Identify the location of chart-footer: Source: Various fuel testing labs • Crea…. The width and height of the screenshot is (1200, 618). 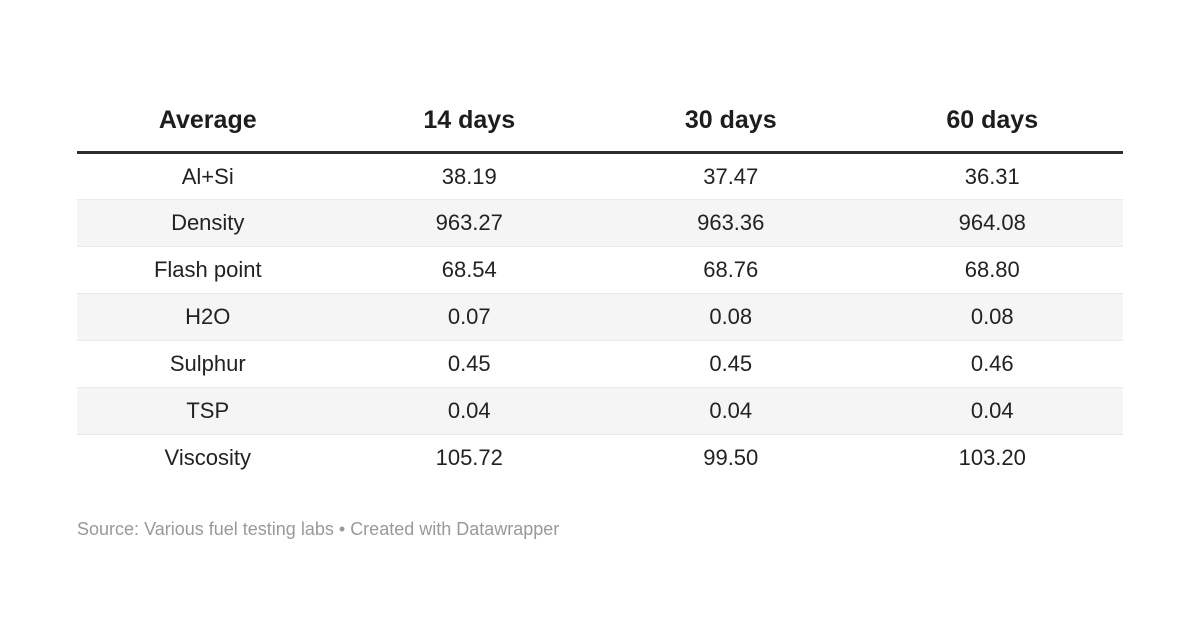
(600, 529).